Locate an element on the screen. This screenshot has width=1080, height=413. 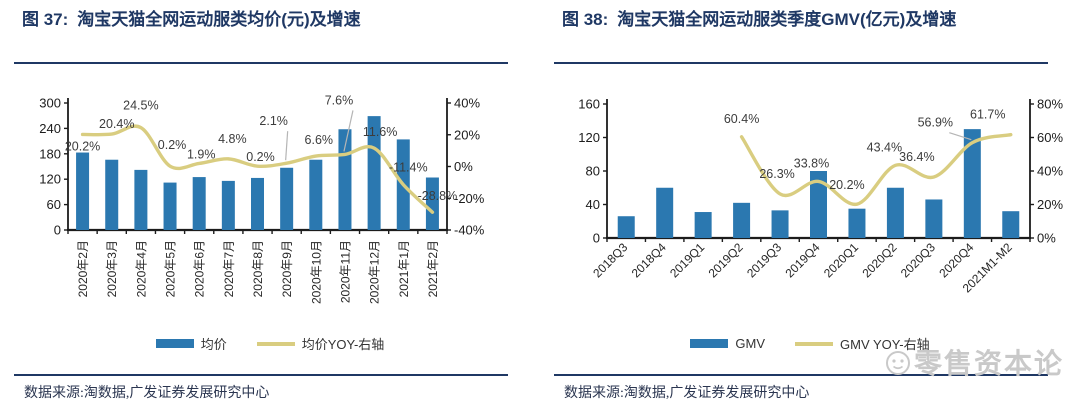
svg-text: 36.4% is located at coordinates (916, 157).